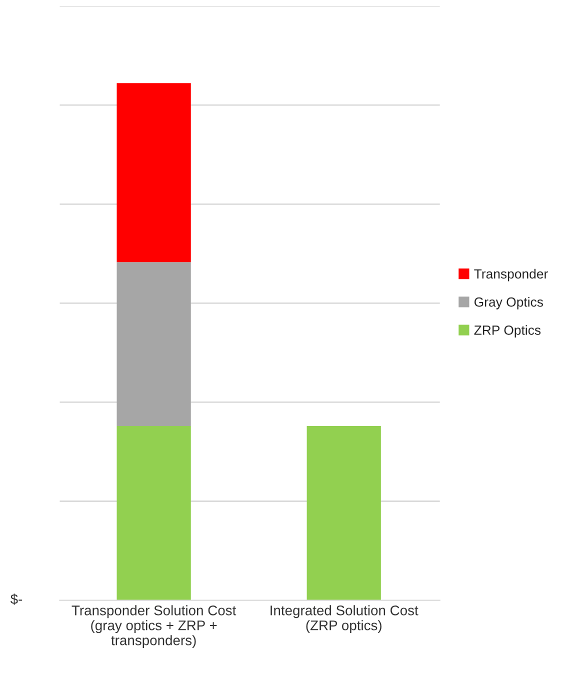  What do you see at coordinates (508, 303) in the screenshot?
I see `legend-label: Gray Optics` at bounding box center [508, 303].